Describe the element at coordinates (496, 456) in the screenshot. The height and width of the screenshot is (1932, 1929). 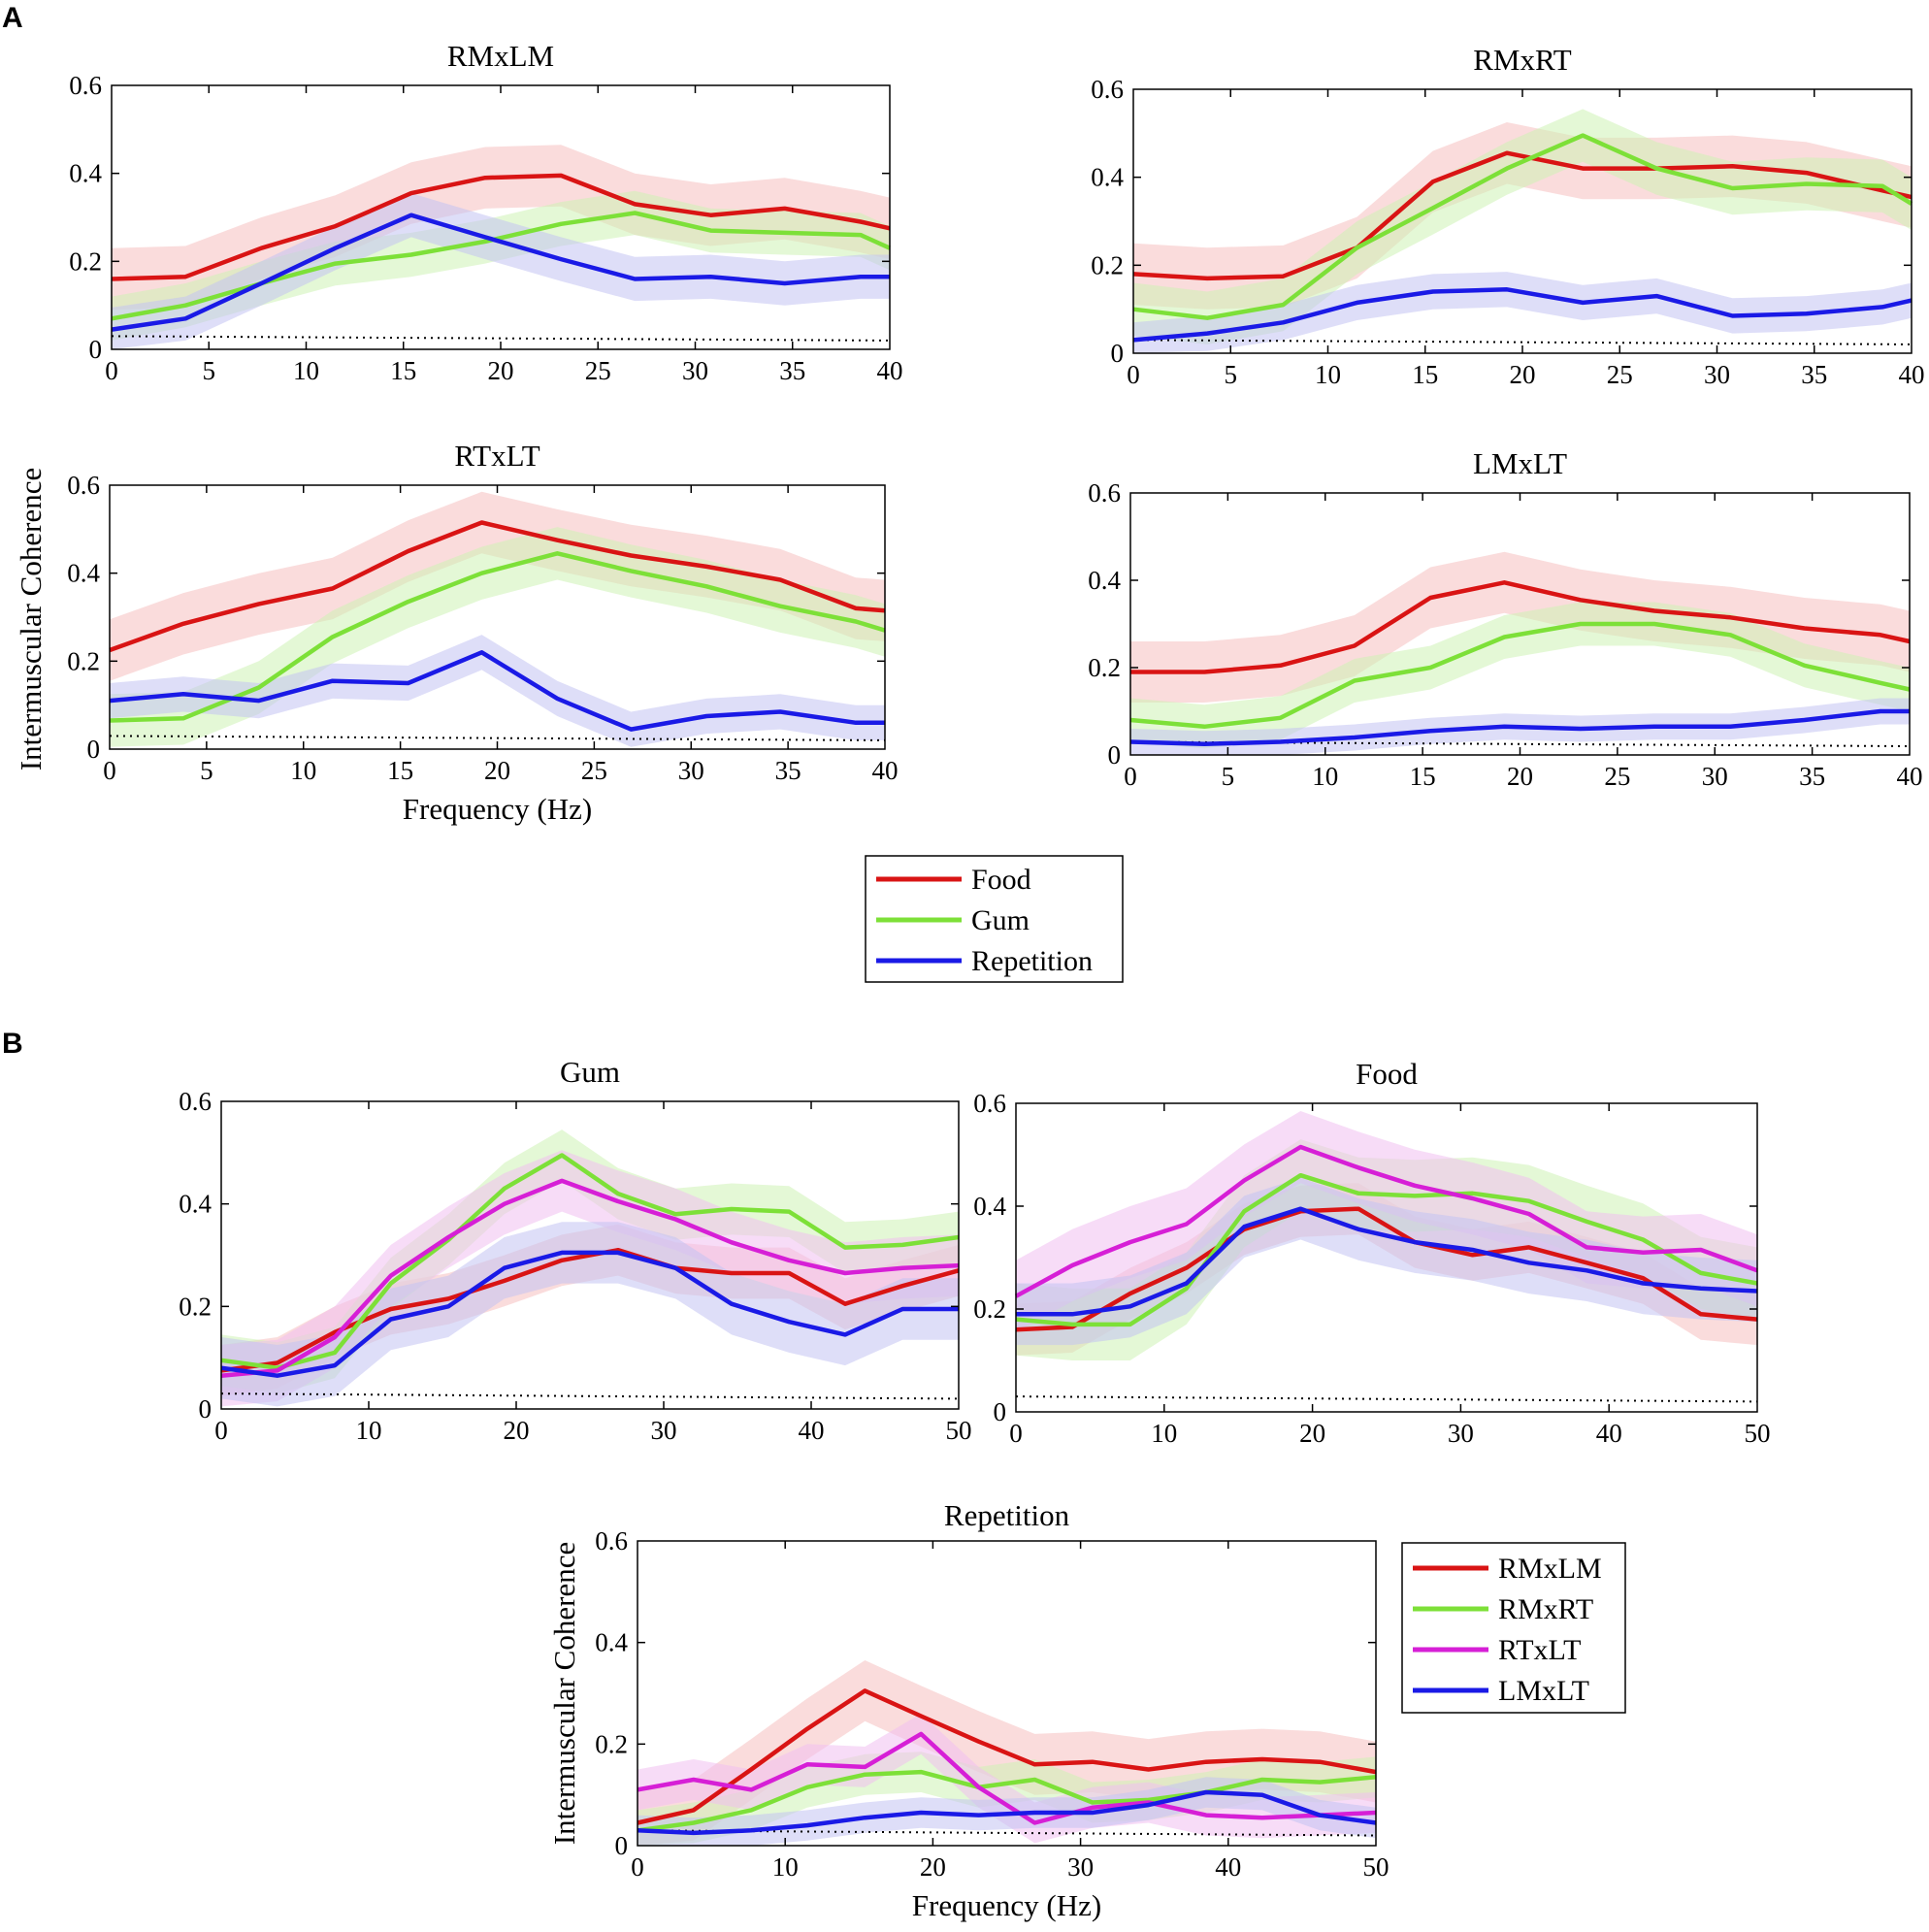
I see `chart-title: RTxLT` at that location.